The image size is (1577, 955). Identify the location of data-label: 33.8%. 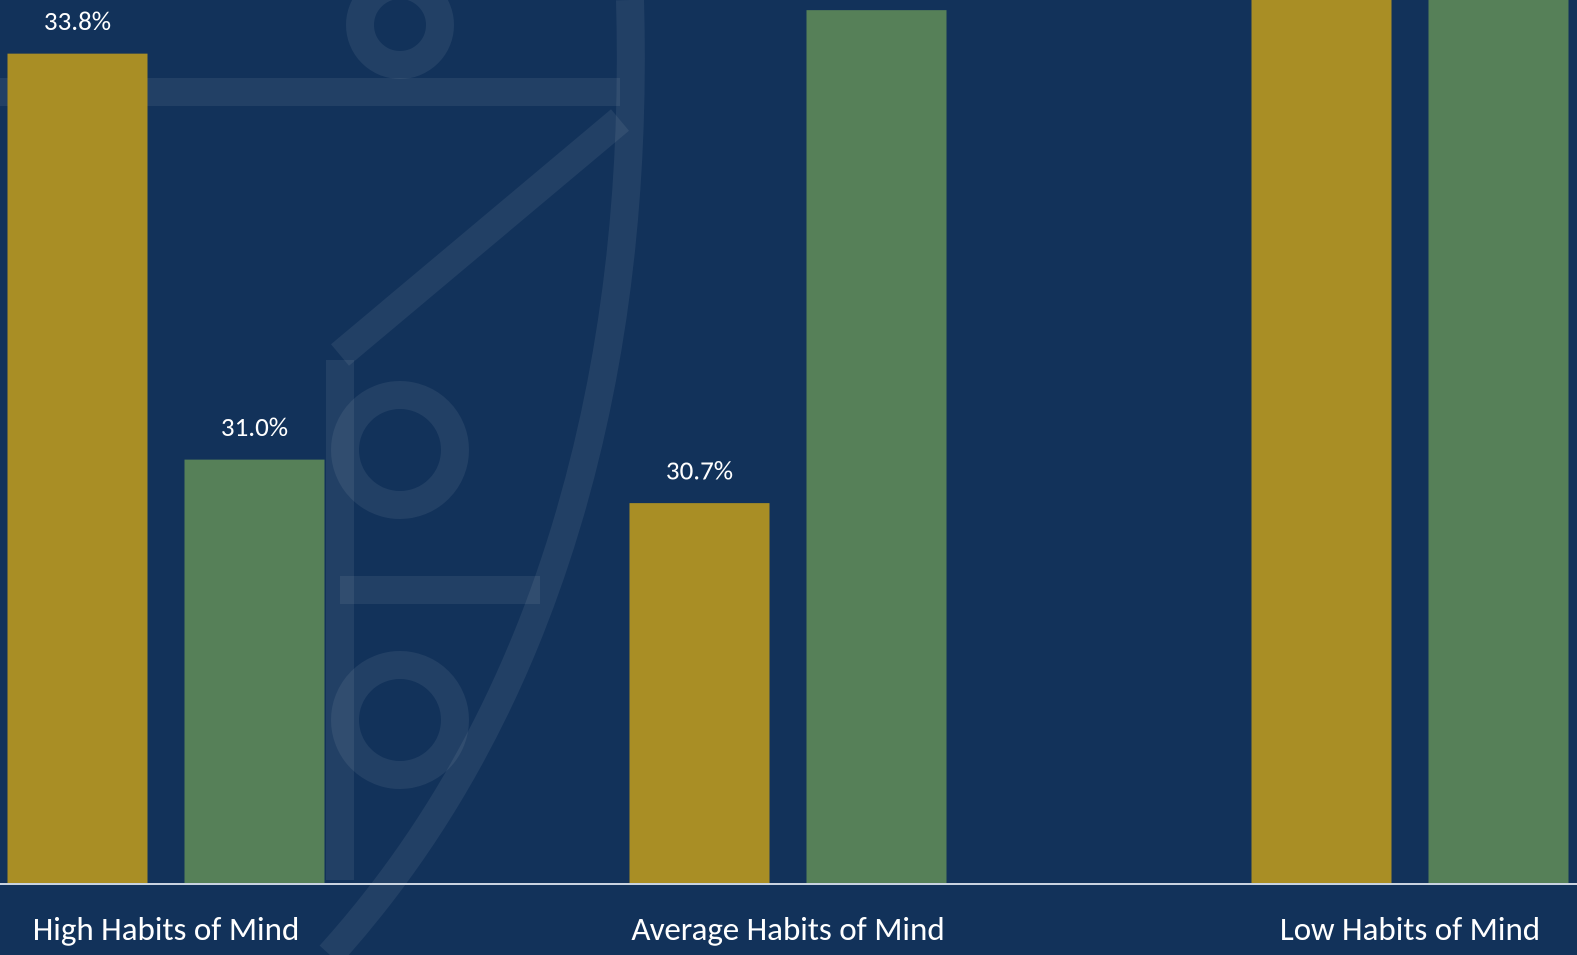
(77, 21).